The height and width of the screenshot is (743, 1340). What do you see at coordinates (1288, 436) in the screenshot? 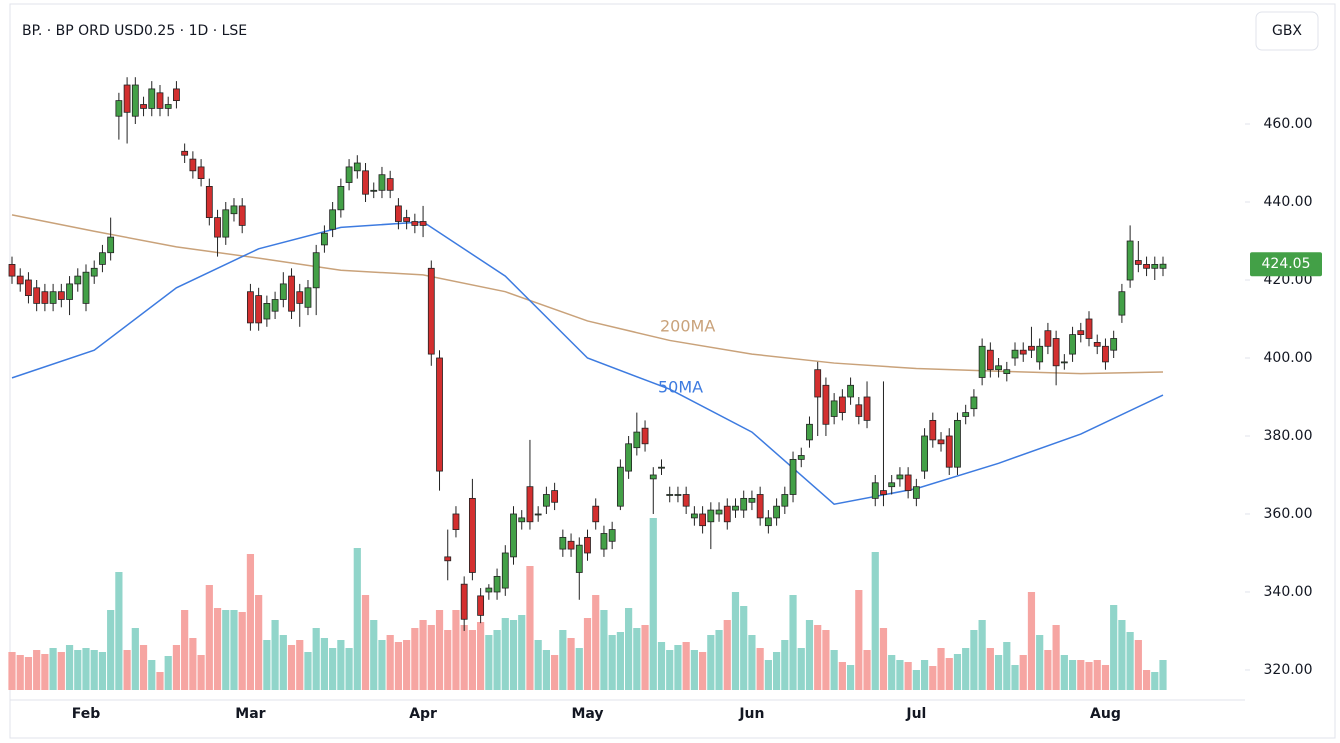
I see `y-tick-label: 380.00` at bounding box center [1288, 436].